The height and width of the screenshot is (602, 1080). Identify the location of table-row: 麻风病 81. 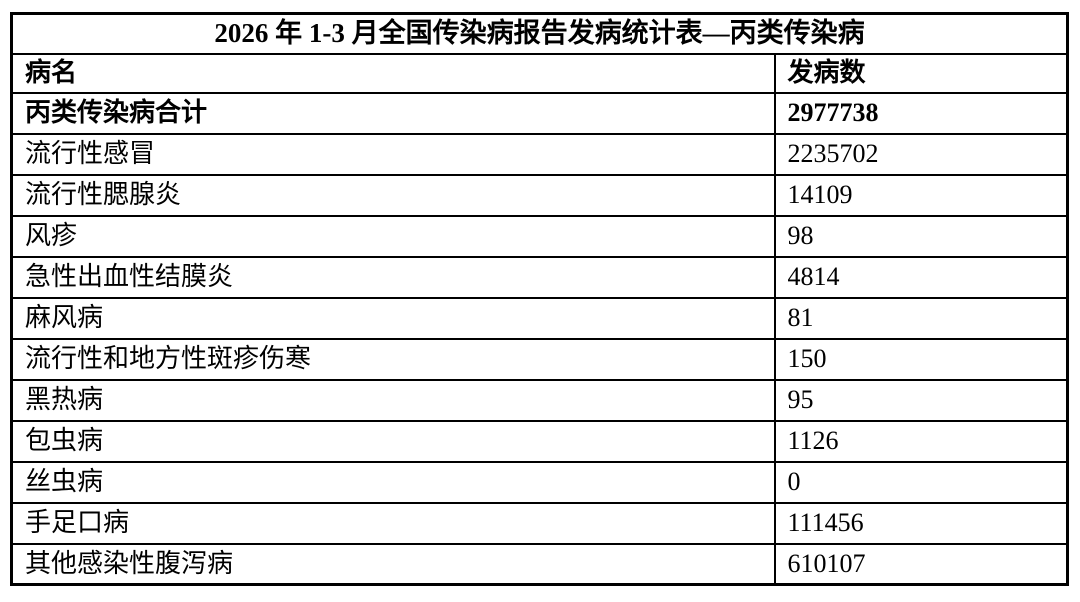
(539, 318).